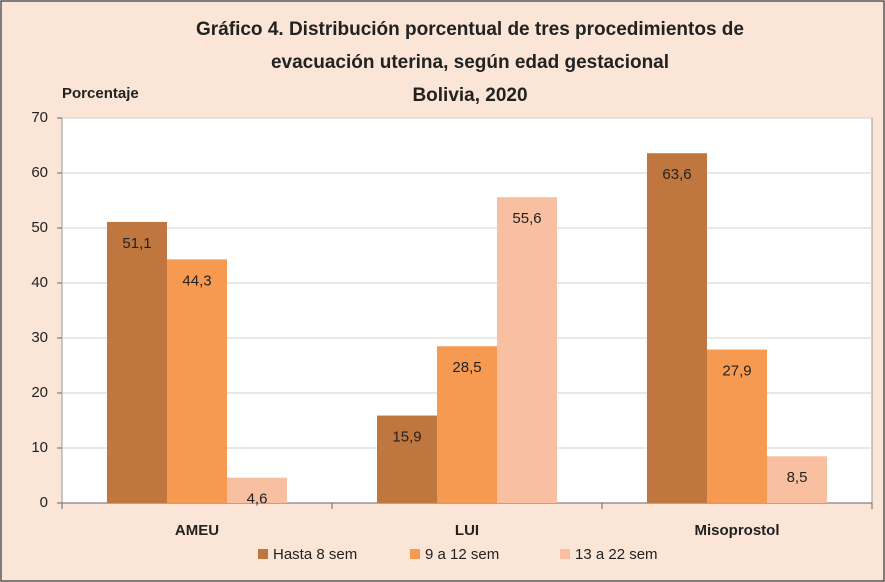 The image size is (885, 582). I want to click on y-tick-label: 0, so click(44, 502).